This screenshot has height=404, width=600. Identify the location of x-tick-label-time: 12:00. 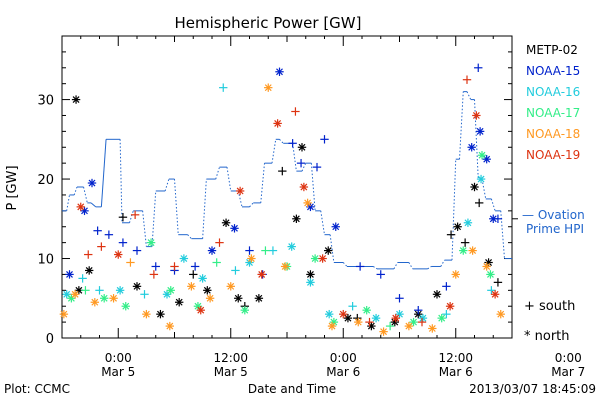
(230, 358).